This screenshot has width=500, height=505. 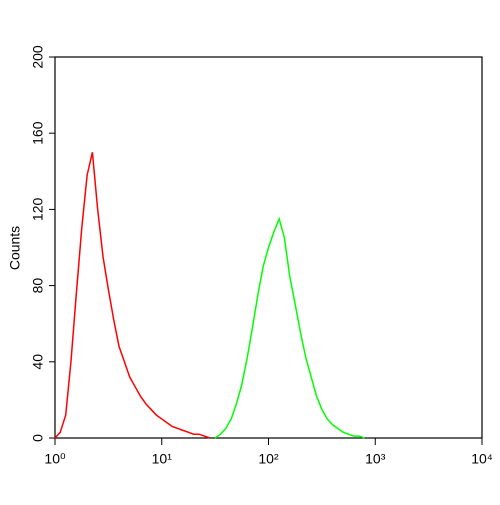 What do you see at coordinates (482, 459) in the screenshot?
I see `x-tick-label: 10⁴` at bounding box center [482, 459].